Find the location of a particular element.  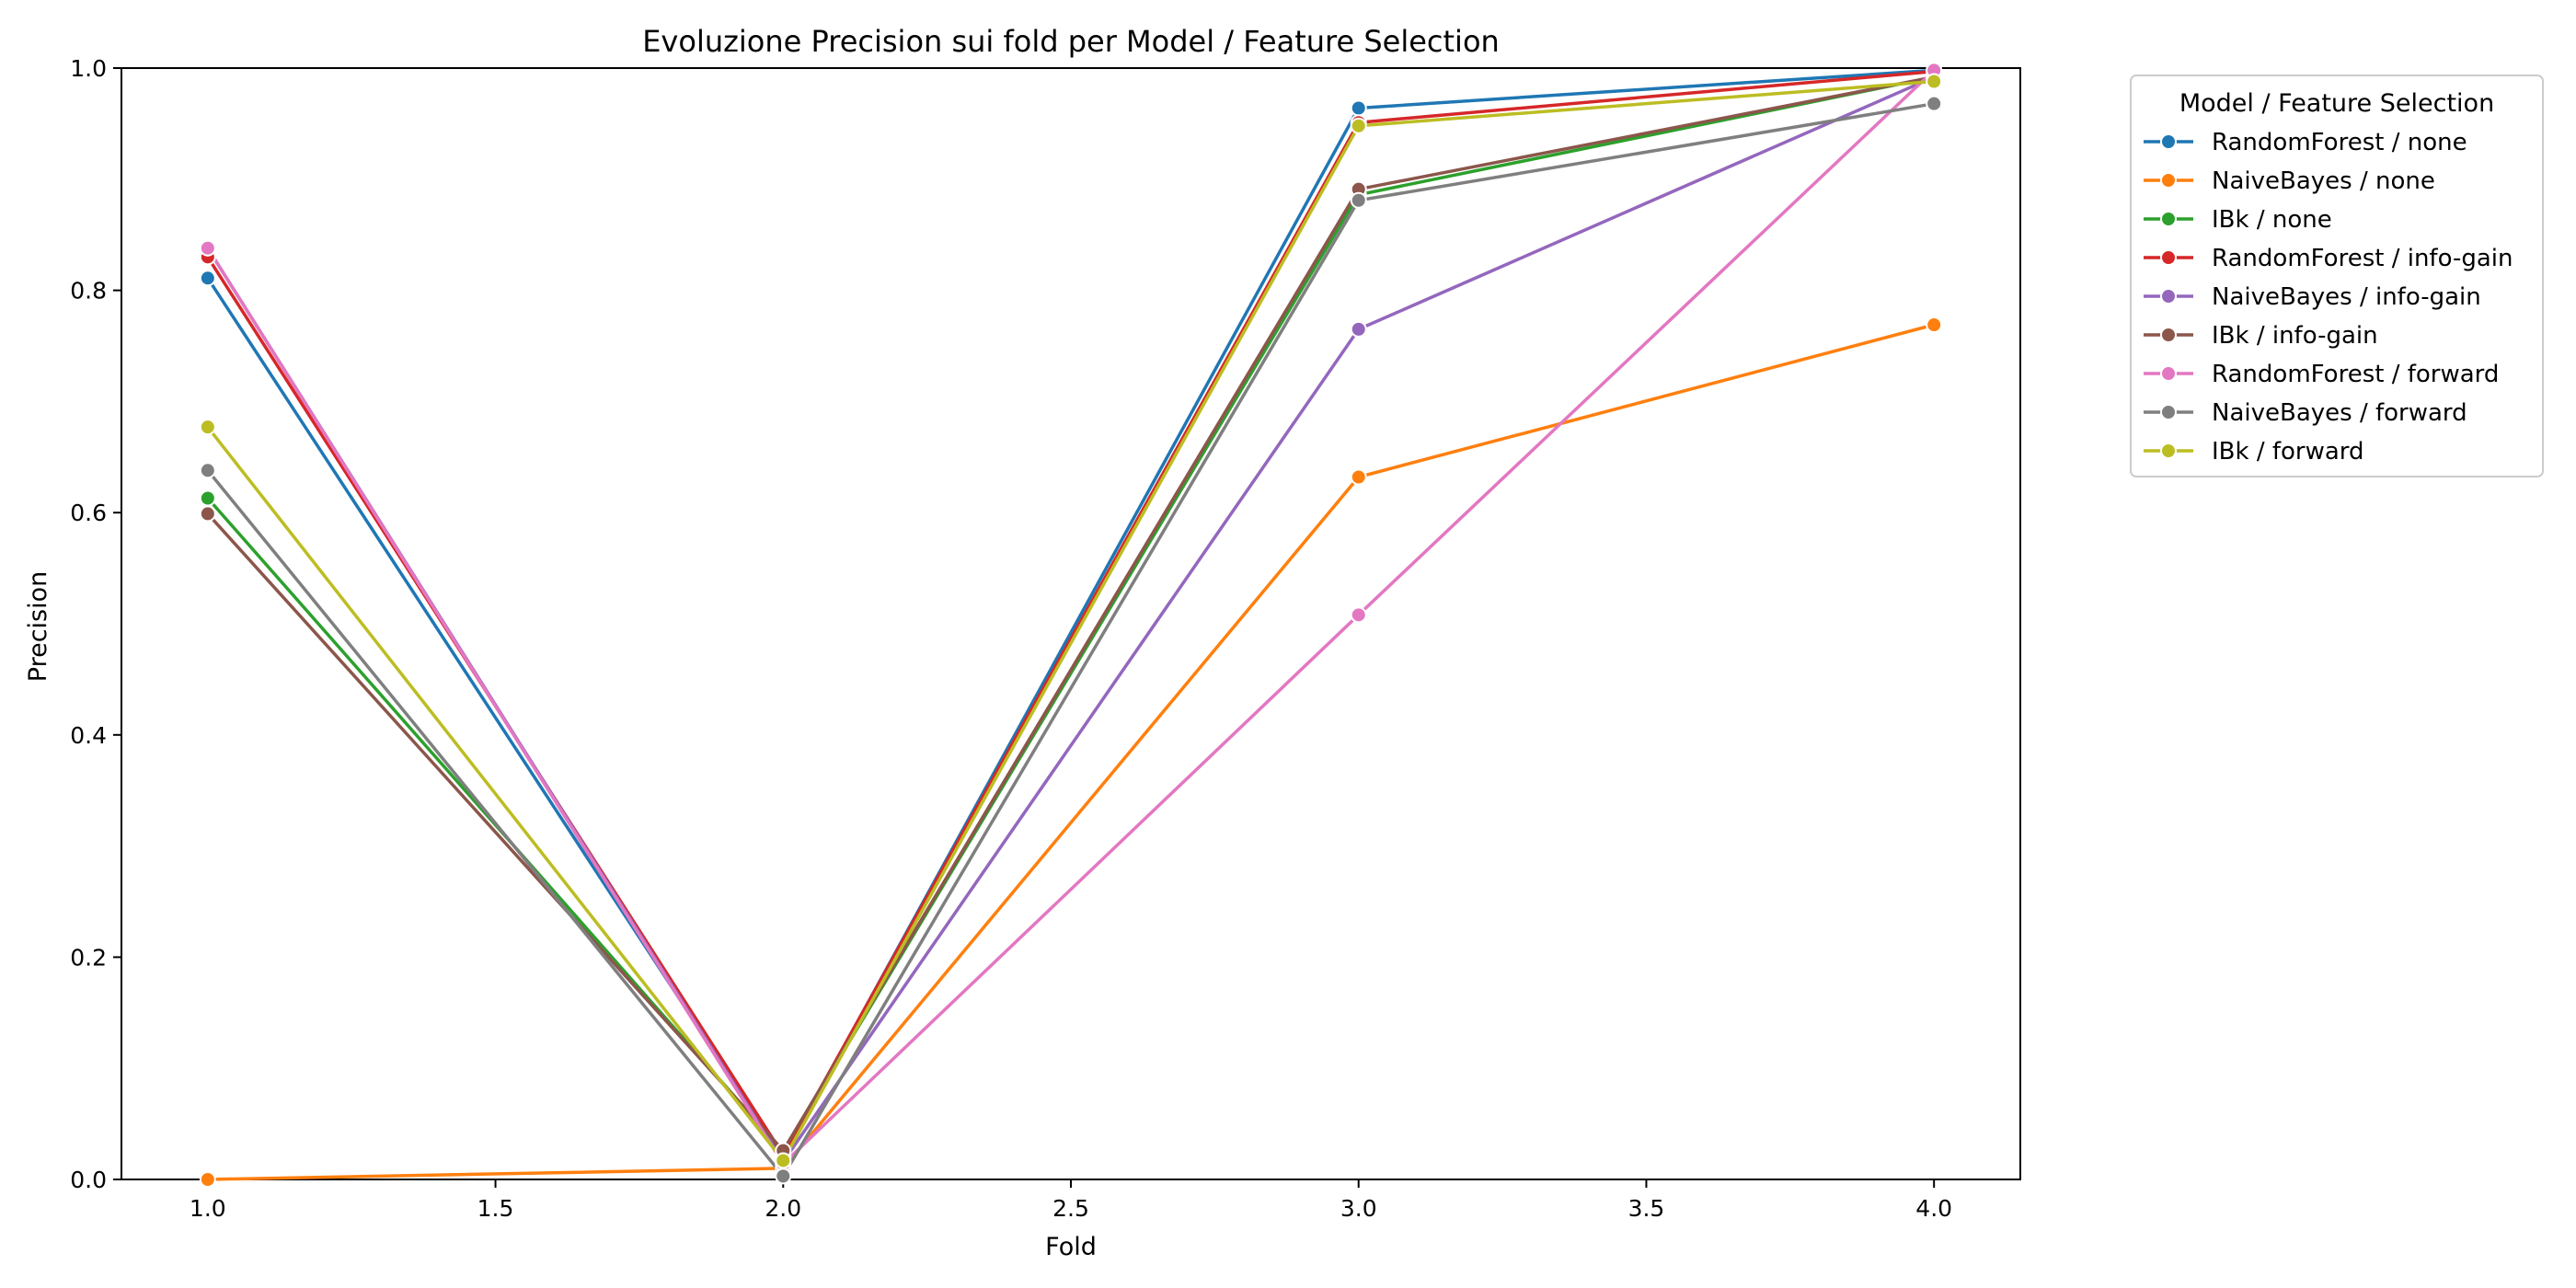

y-tick-label: 0.0 is located at coordinates (88, 1180).